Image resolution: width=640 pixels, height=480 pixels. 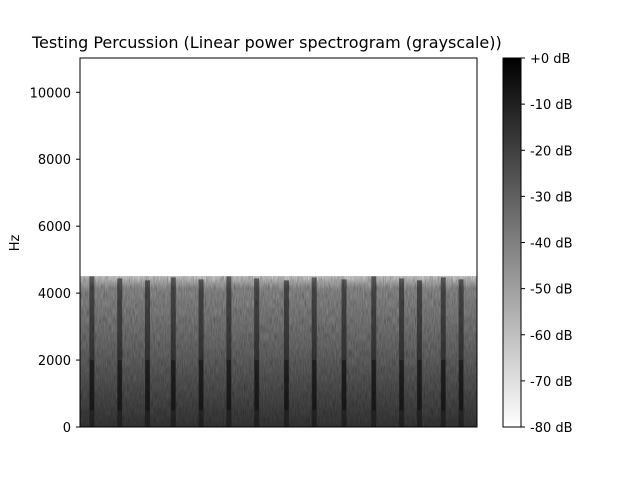 What do you see at coordinates (54, 160) in the screenshot?
I see `y-tick-label: 8000` at bounding box center [54, 160].